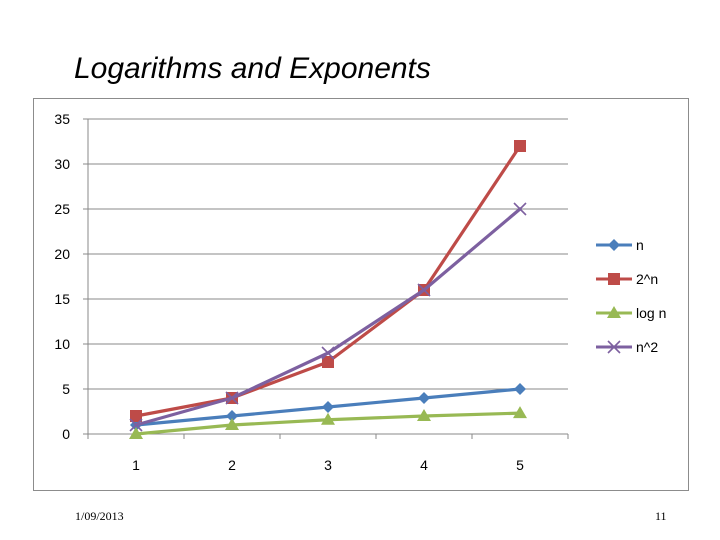 The height and width of the screenshot is (540, 720). I want to click on y-tick-label: 0, so click(66, 434).